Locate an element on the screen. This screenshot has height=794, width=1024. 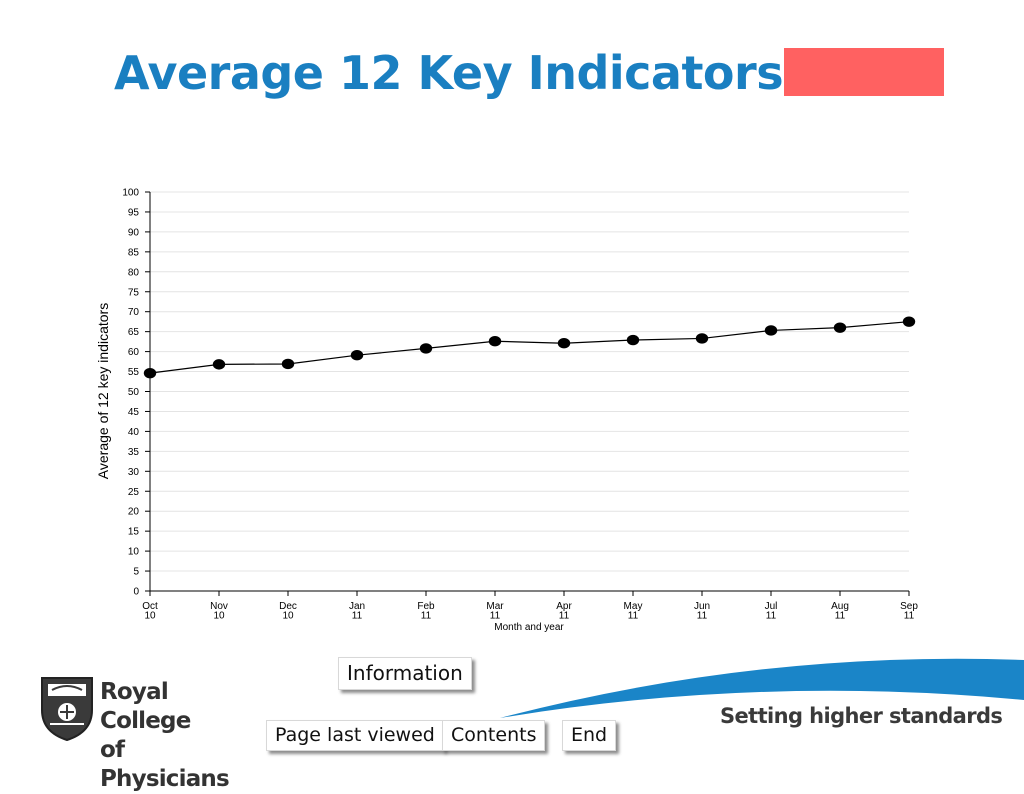
y-tick-label: 25 is located at coordinates (134, 492).